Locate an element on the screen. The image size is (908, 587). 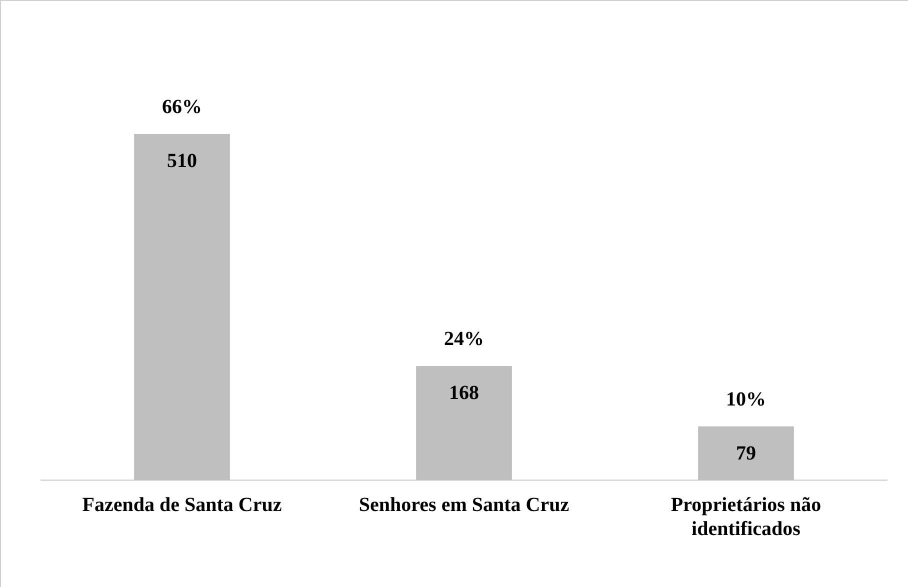
data-label: 79 is located at coordinates (746, 453).